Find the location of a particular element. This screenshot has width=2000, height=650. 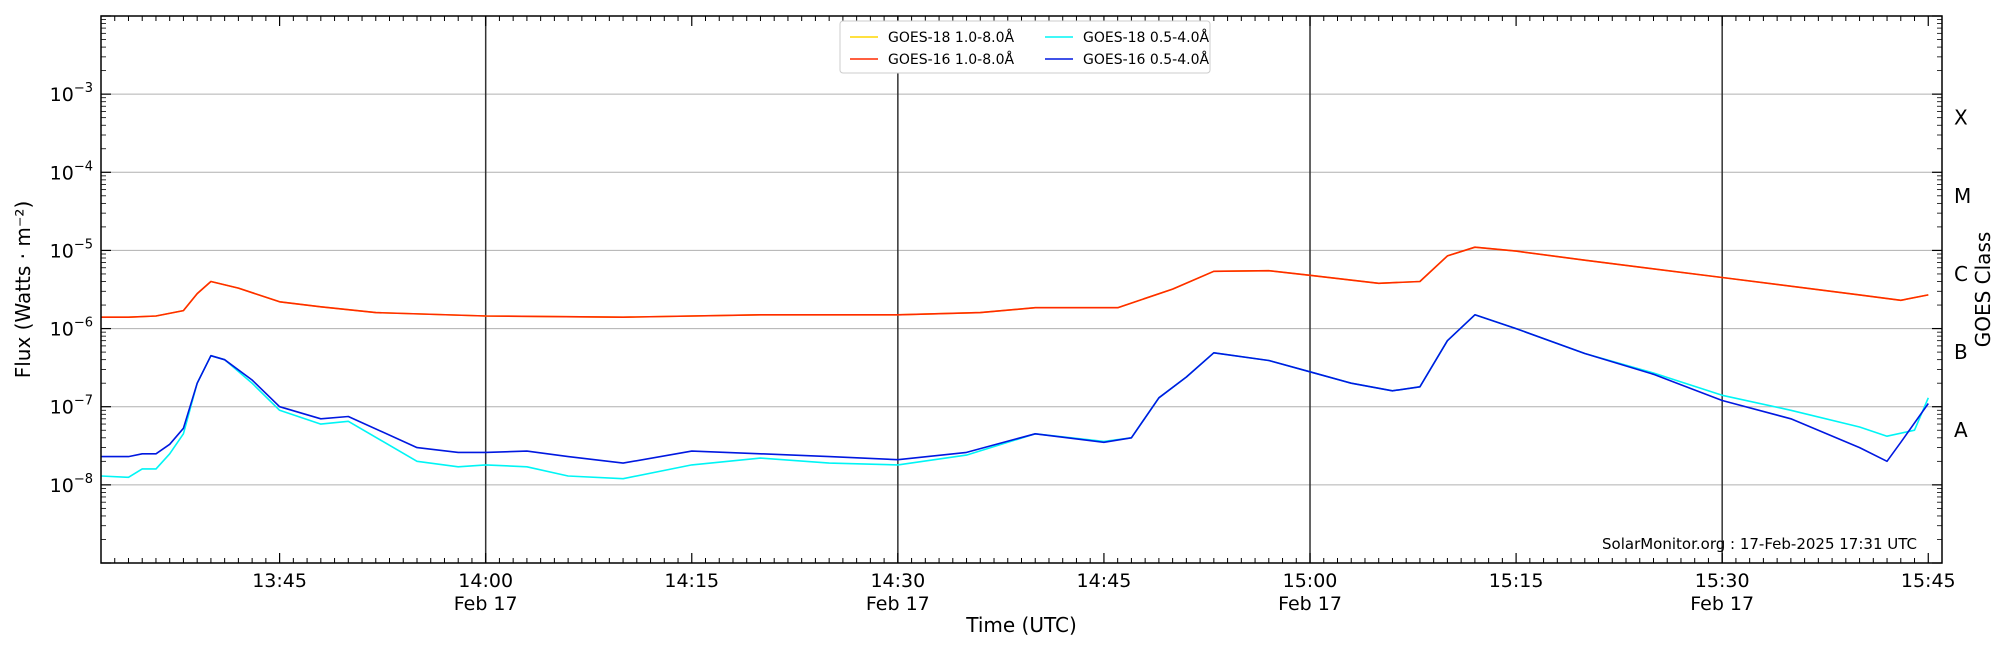

legend-label-0: GOES-18 1.0-8.0Å is located at coordinates (951, 37).